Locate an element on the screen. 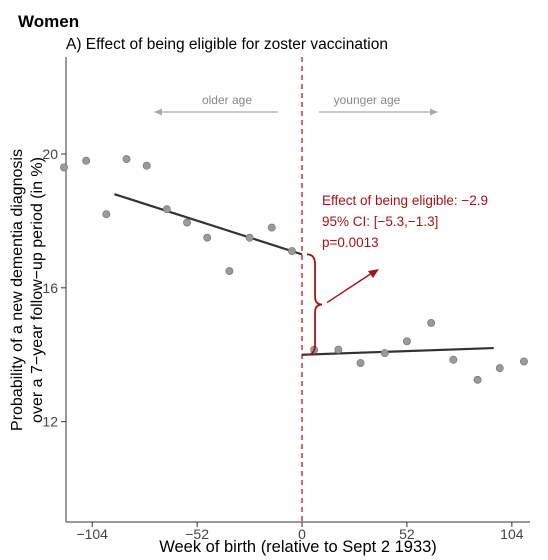 Image resolution: width=548 pixels, height=560 pixels. group-label: Women is located at coordinates (48, 21).